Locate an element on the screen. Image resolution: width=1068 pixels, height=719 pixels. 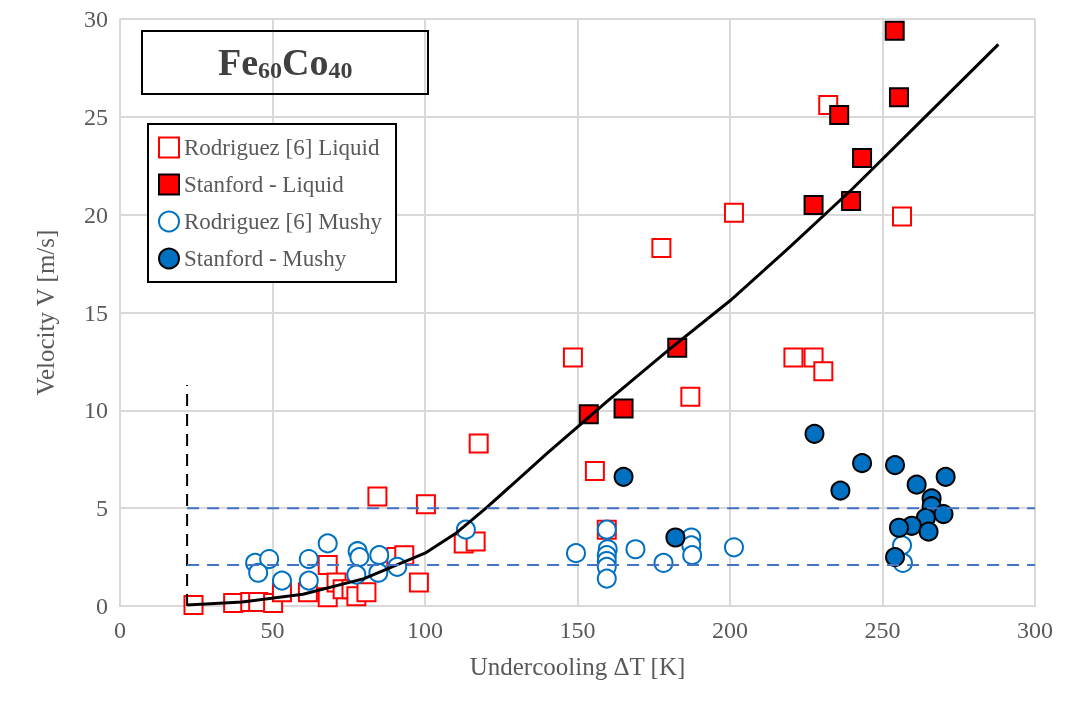
x-tick-label: 150 is located at coordinates (577, 630).